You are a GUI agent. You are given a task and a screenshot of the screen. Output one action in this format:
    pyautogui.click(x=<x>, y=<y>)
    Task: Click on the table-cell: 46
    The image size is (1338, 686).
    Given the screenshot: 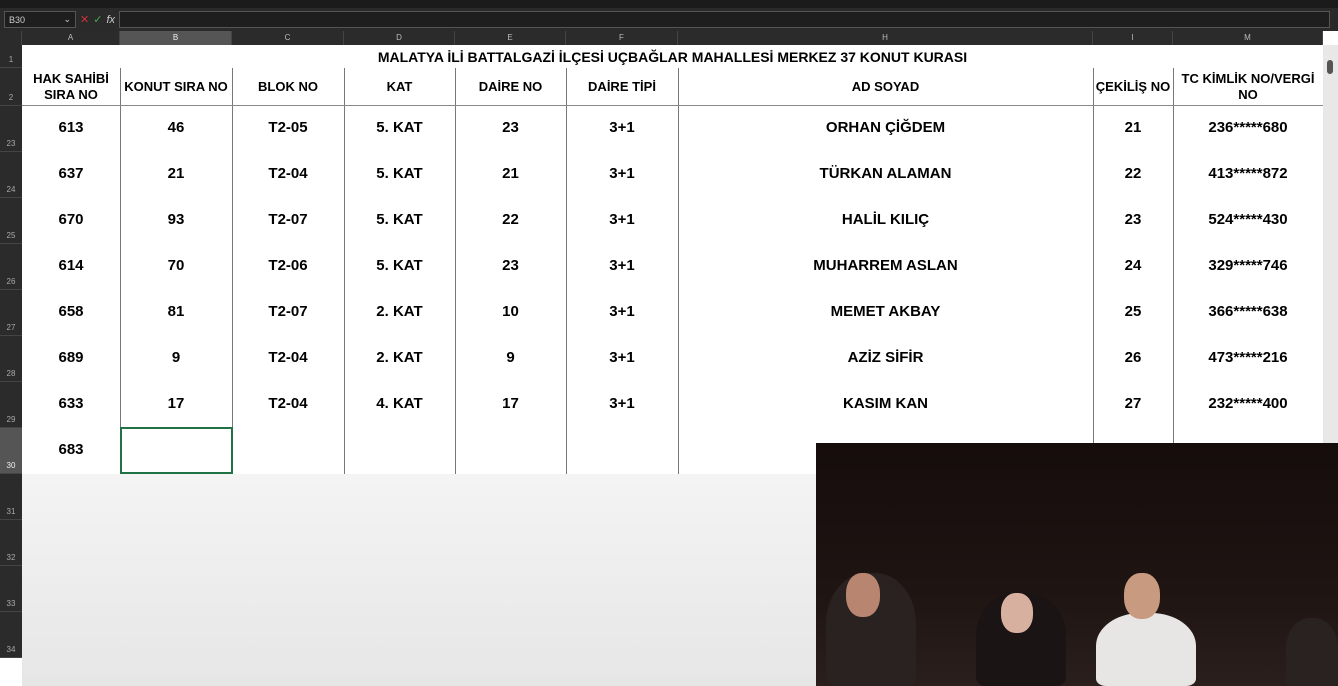 What is the action you would take?
    pyautogui.click(x=176, y=127)
    